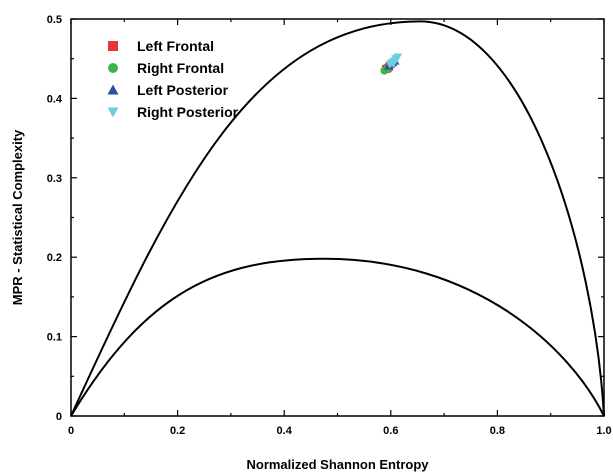  What do you see at coordinates (390, 431) in the screenshot?
I see `x-tick-label: 0.6` at bounding box center [390, 431].